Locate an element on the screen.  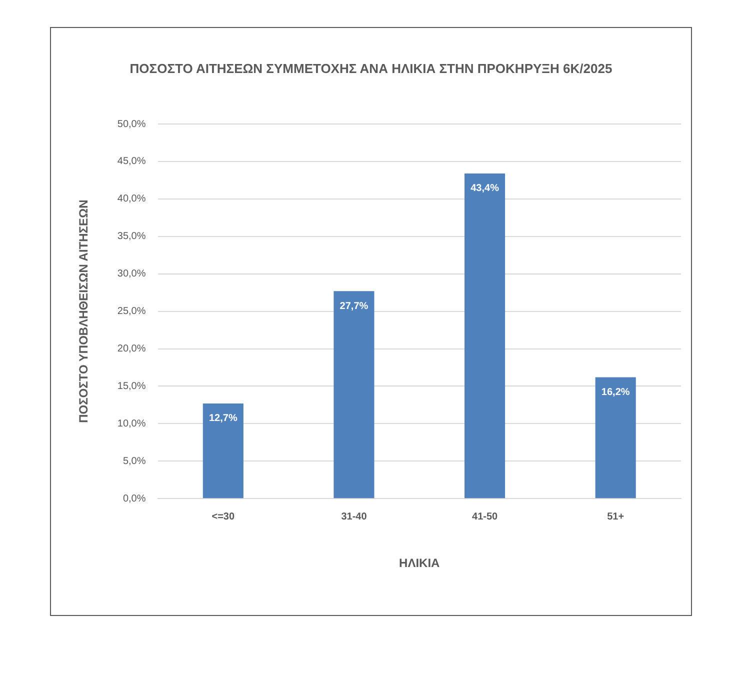
data-label: 27,7% is located at coordinates (354, 306).